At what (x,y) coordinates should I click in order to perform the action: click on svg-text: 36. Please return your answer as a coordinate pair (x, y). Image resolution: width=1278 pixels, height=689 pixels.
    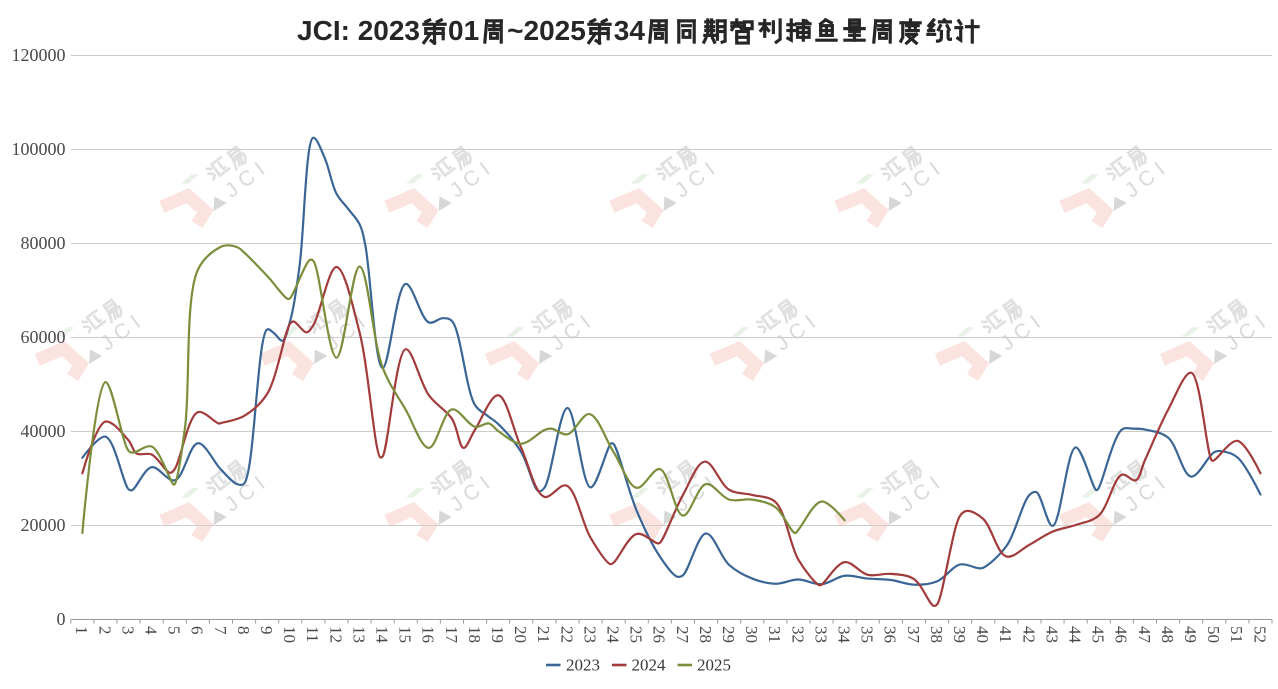
    Looking at the image, I should click on (890, 634).